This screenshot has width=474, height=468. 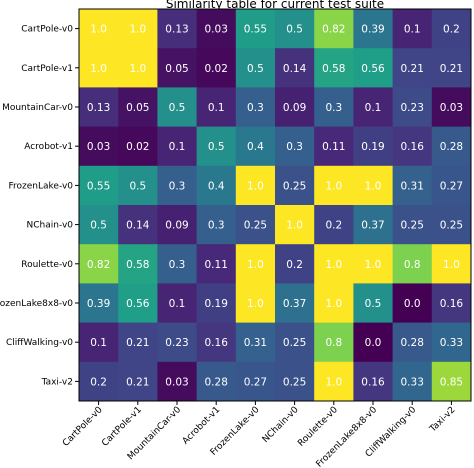 I want to click on row-label: Acrobot-v1, so click(x=48, y=147).